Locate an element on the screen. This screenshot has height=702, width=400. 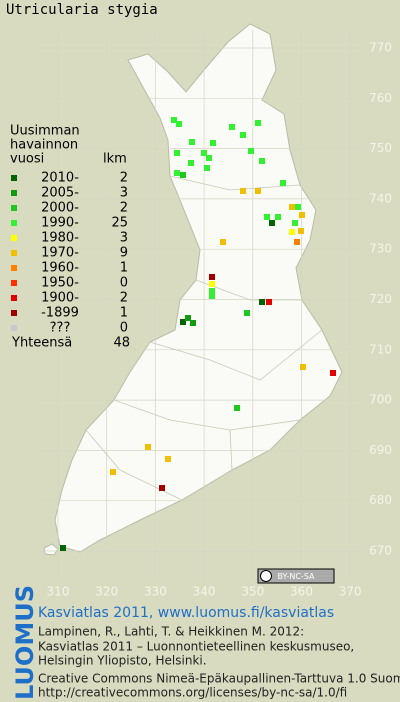
y-label: 750 is located at coordinates (380, 148).